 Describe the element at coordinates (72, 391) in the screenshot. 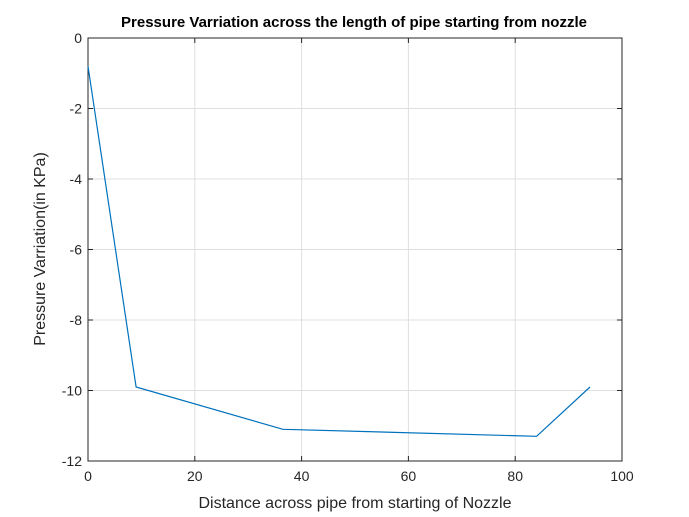

I see `y-tick-label: -10` at that location.